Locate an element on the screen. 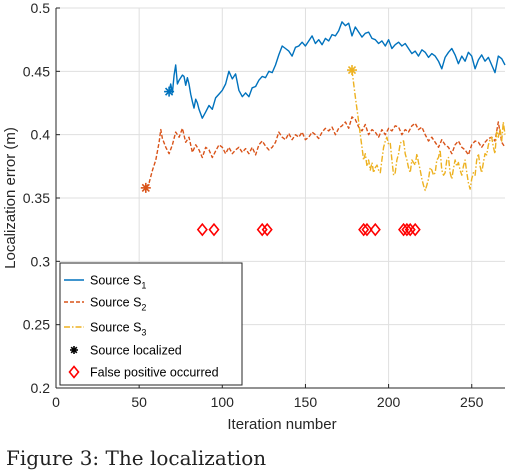  legend-diamond-icon is located at coordinates (74, 372).